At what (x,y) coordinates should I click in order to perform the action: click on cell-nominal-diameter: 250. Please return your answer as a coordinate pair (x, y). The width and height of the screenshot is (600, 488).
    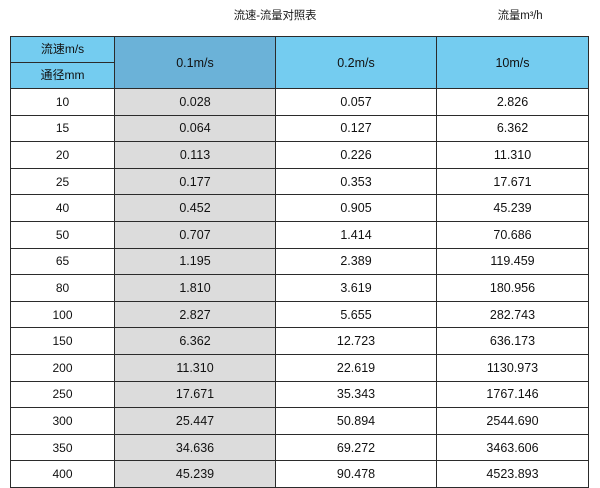
    Looking at the image, I should click on (62, 394).